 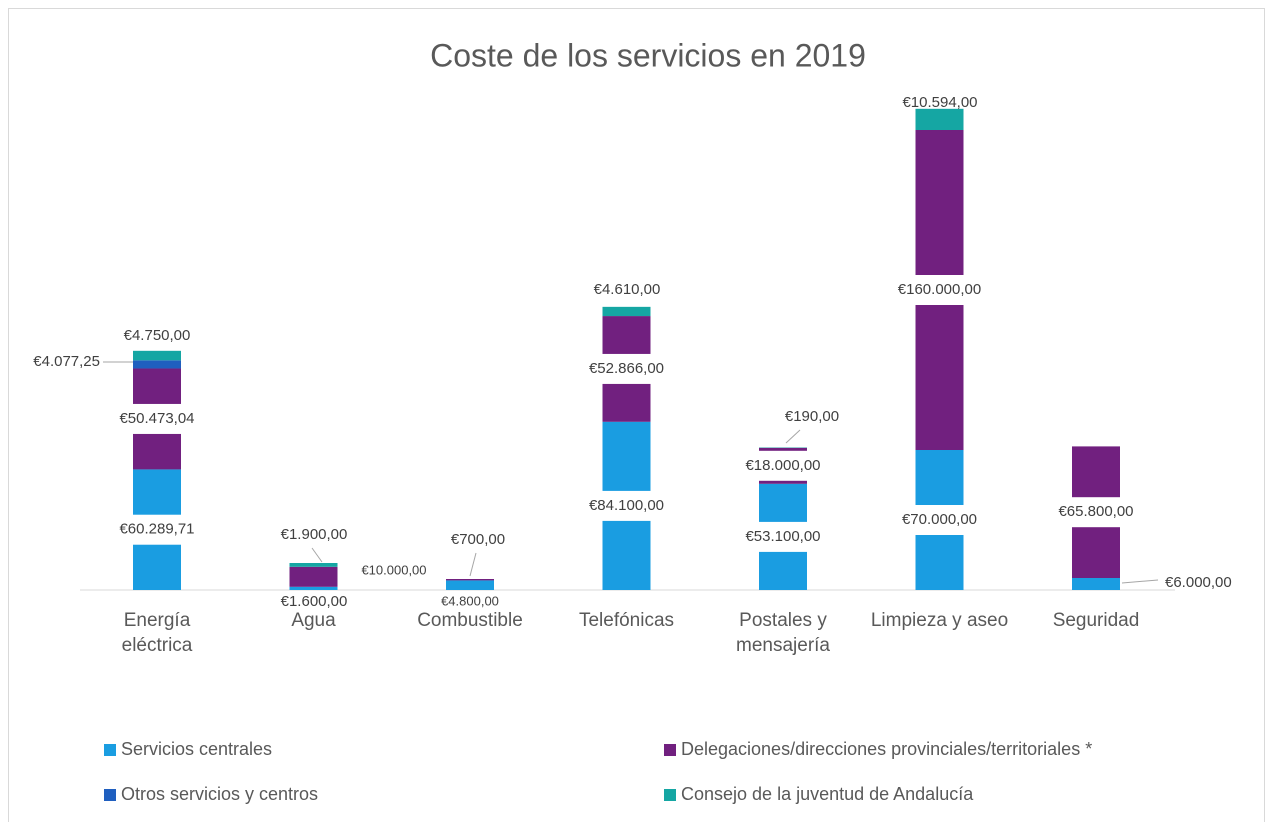 I want to click on data-label: €700,00, so click(x=478, y=539).